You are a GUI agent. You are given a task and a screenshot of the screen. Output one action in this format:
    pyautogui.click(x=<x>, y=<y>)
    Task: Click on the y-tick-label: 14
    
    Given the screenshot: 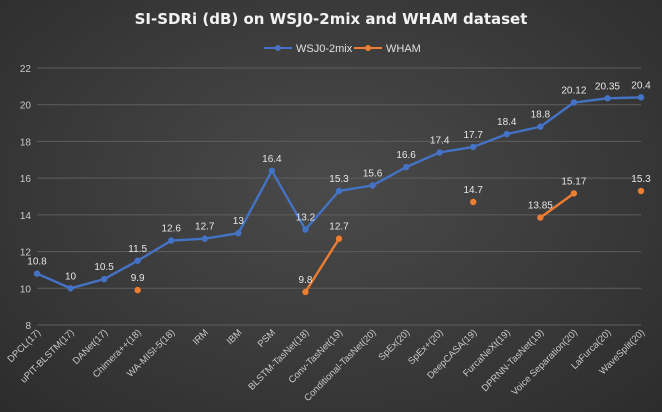 What is the action you would take?
    pyautogui.click(x=26, y=216)
    